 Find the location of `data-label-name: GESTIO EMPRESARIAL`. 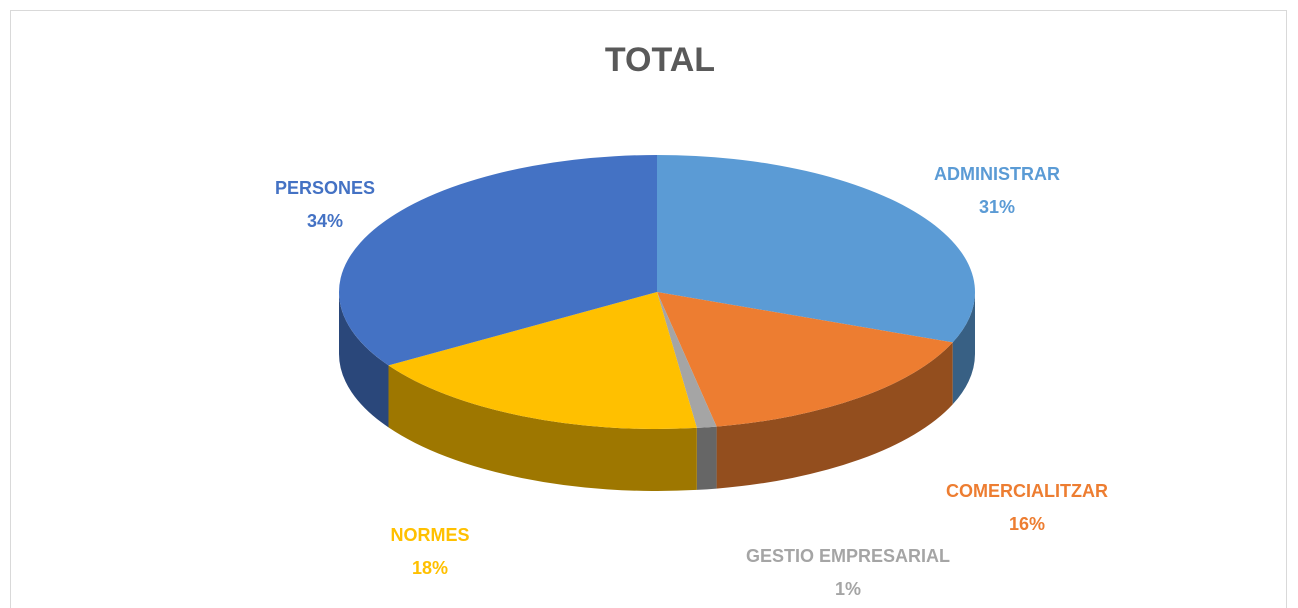

data-label-name: GESTIO EMPRESARIAL is located at coordinates (848, 556).